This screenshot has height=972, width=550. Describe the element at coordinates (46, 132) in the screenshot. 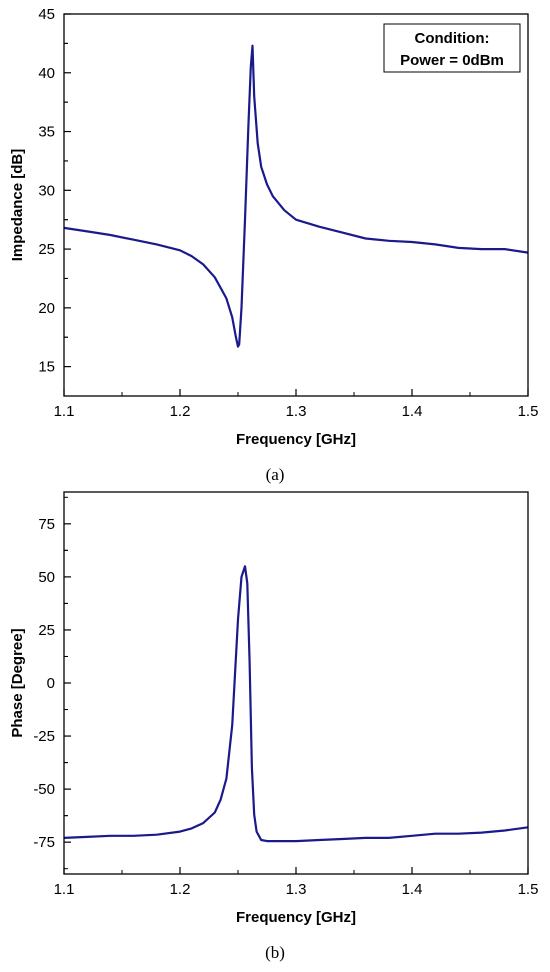

I see `y-tick-label: 35` at that location.